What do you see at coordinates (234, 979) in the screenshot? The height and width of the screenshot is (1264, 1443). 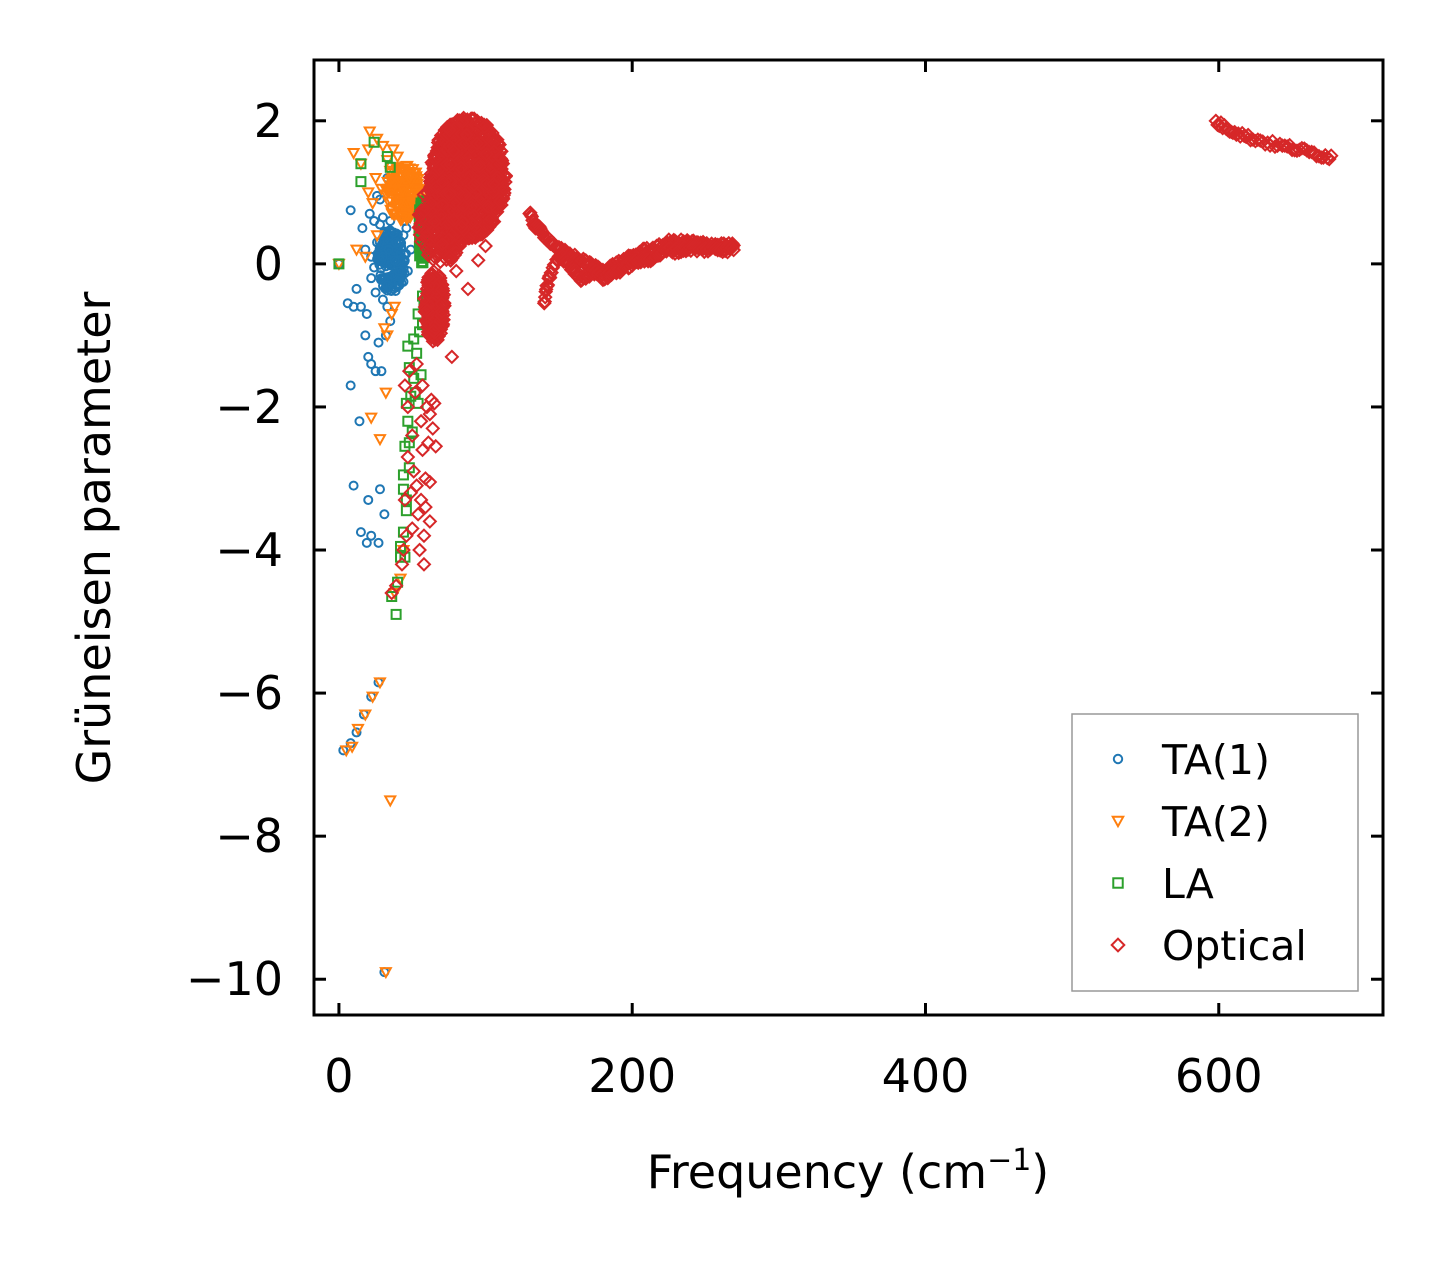 I see `y-tick-label: −10` at bounding box center [234, 979].